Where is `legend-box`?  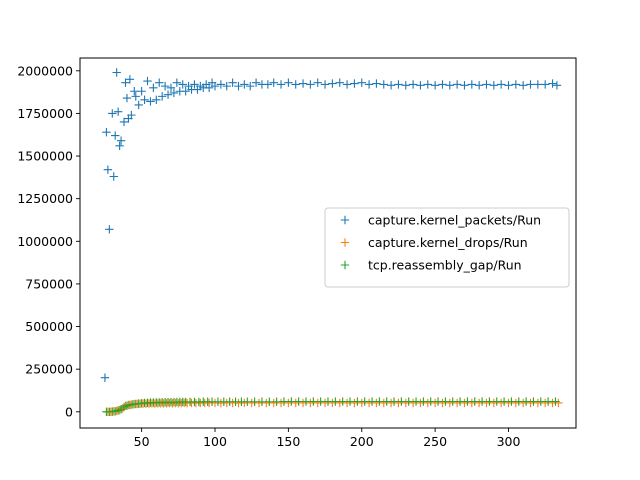
legend-box is located at coordinates (447, 247).